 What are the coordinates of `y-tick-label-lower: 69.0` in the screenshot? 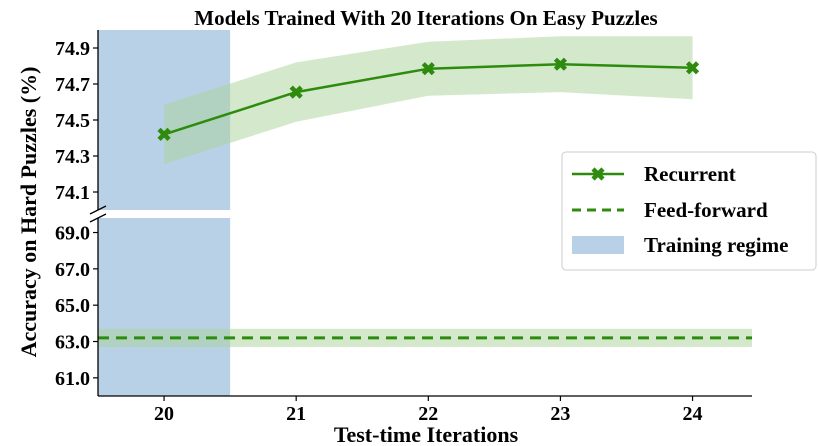 It's located at (72, 234).